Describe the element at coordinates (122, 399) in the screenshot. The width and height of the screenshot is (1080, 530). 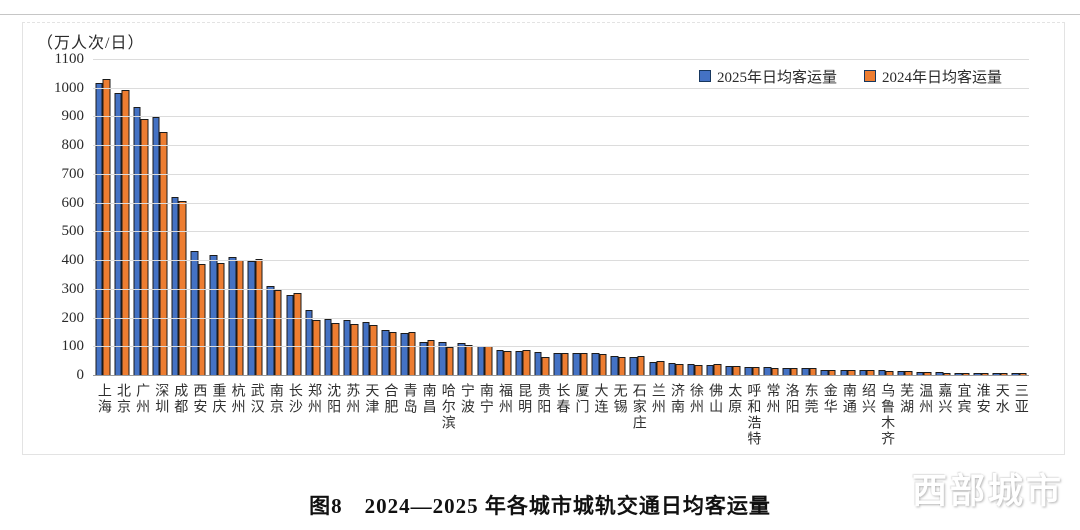
I see `x-axis-label: 北京` at that location.